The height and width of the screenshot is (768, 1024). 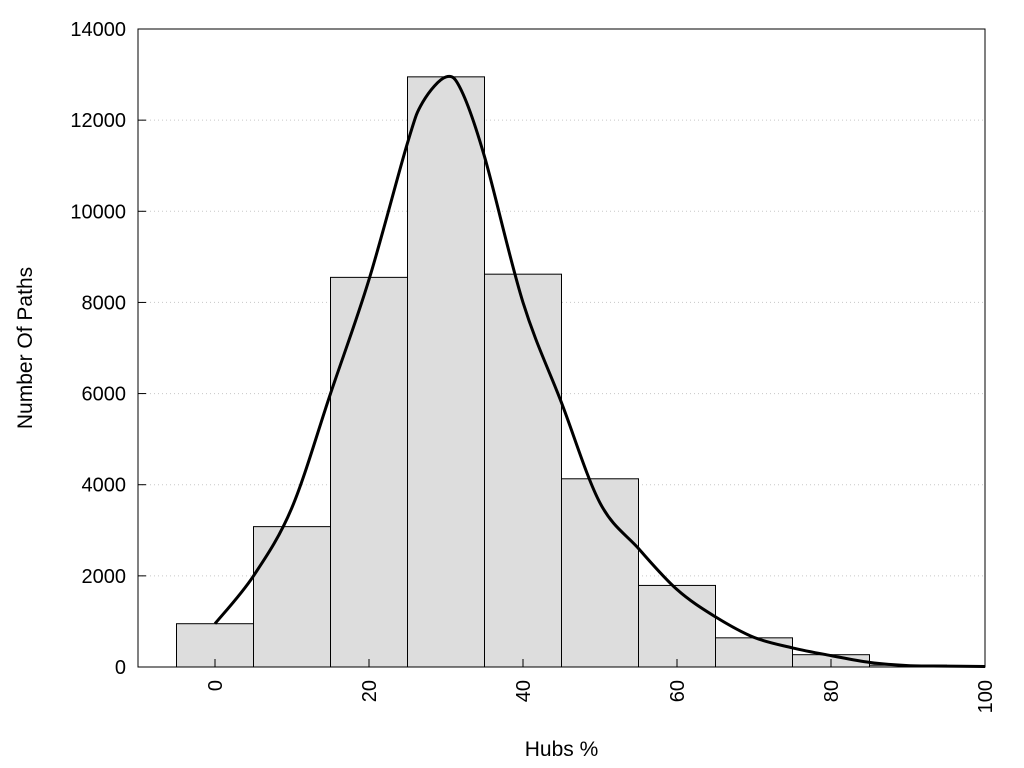 I want to click on y-tick-label: 14000, so click(x=98, y=30).